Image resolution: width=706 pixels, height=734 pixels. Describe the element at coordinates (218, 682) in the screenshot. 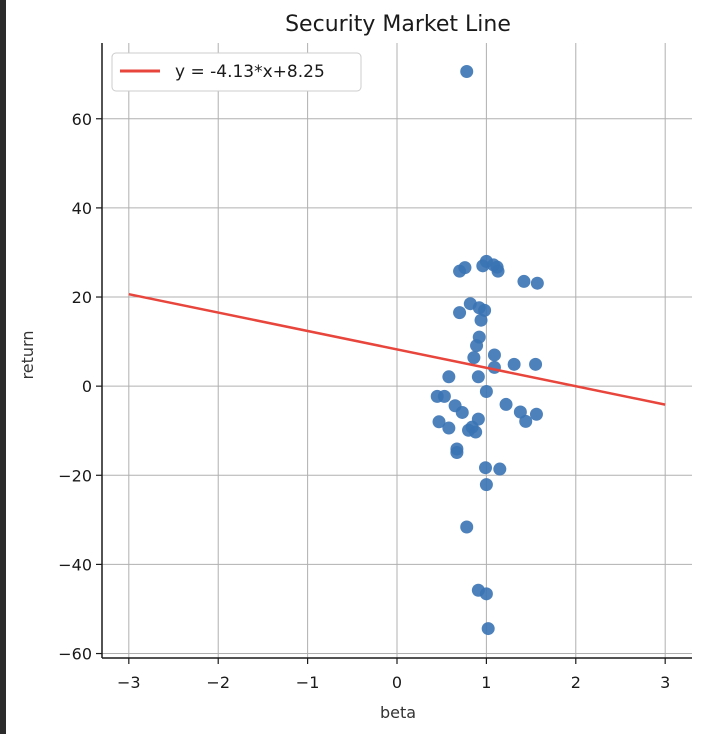

I see `x-tick-label: −2` at that location.